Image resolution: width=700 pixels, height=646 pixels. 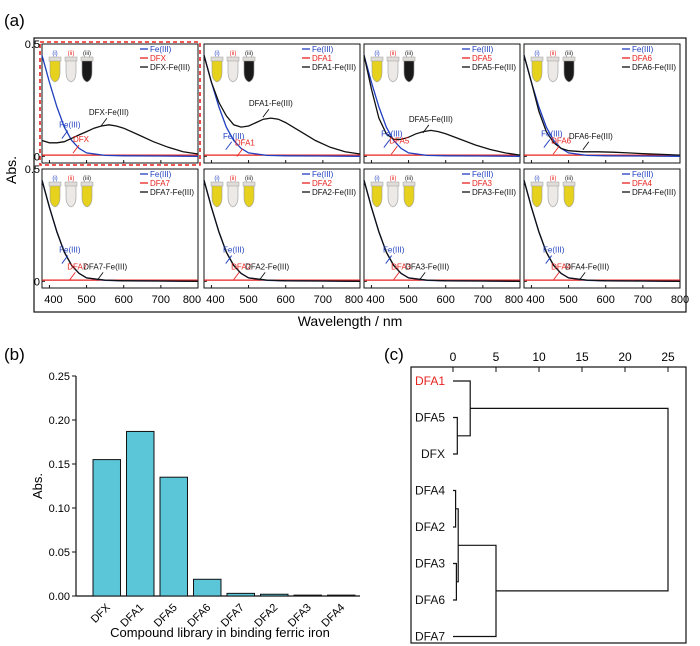 I want to click on series-fe, so click(x=282, y=106).